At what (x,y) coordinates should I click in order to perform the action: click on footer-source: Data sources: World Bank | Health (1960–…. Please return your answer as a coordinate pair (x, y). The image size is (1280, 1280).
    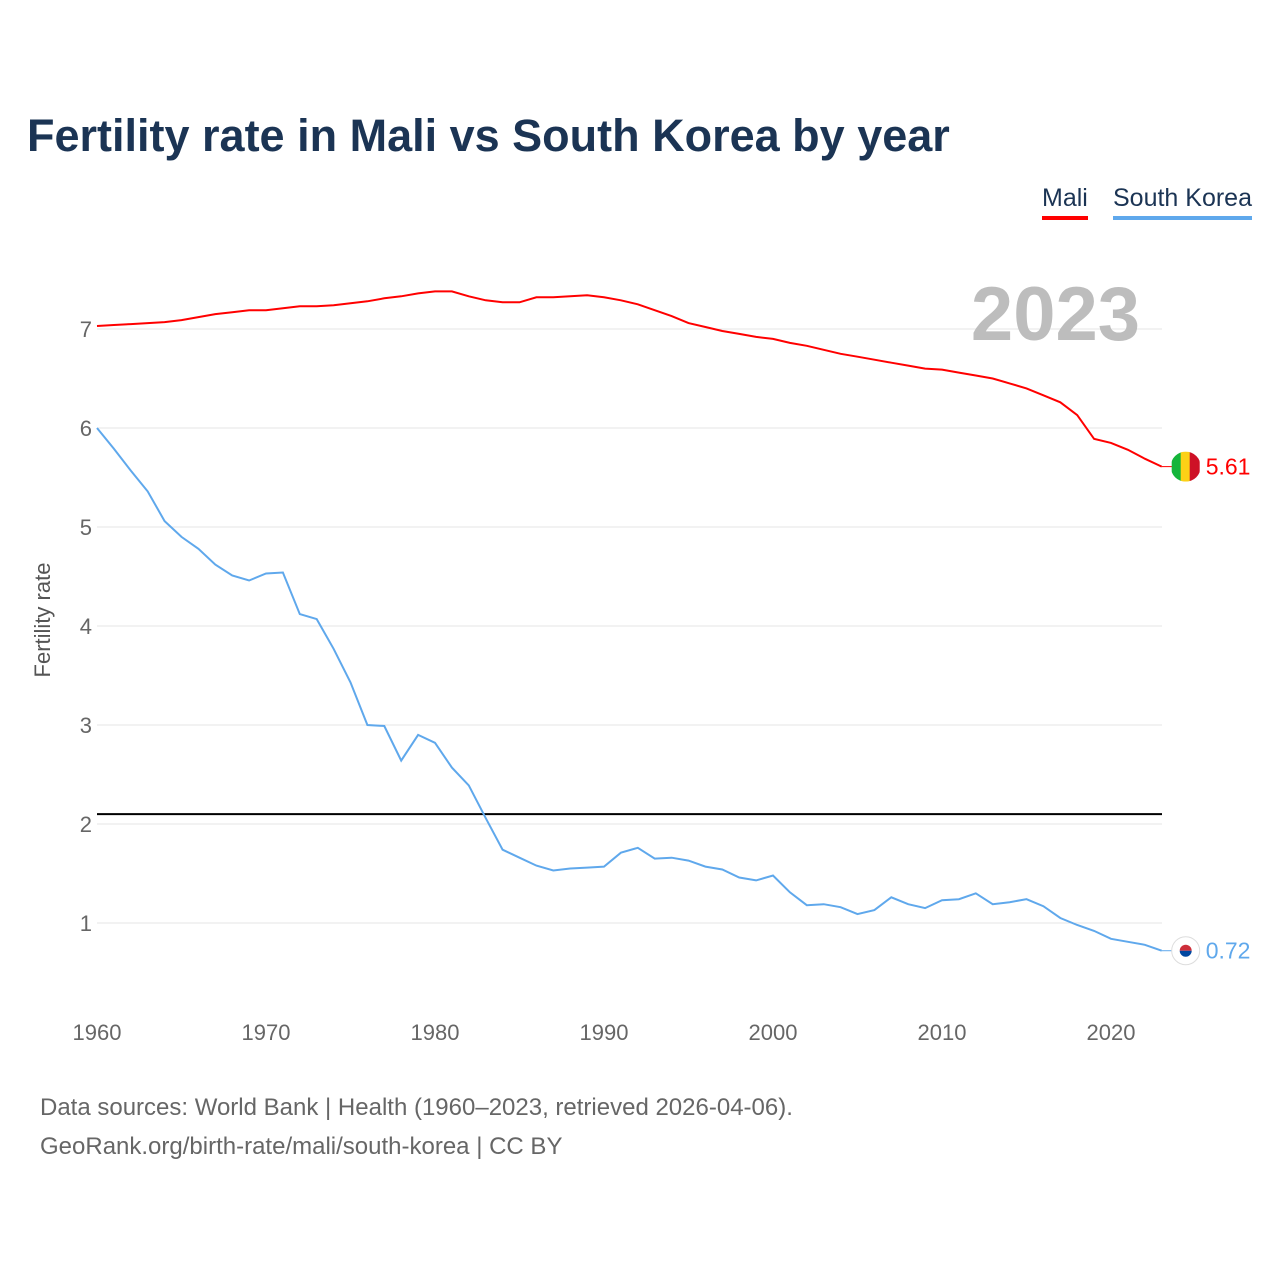
    Looking at the image, I should click on (416, 1107).